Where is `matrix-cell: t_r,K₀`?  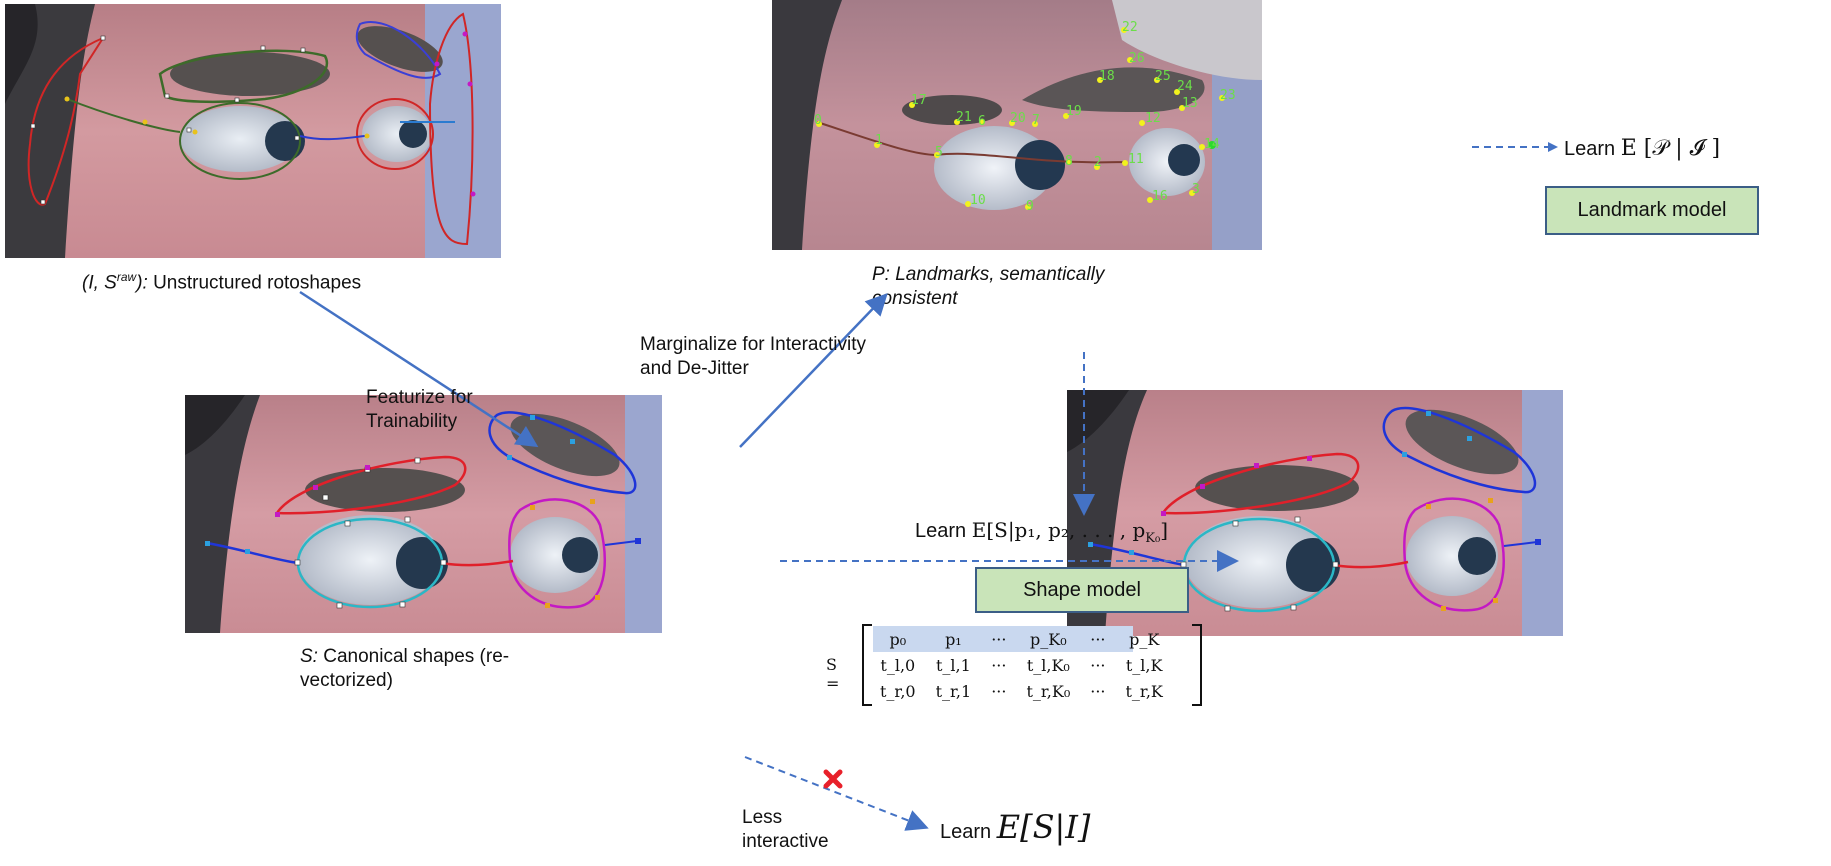 matrix-cell: t_r,K₀ is located at coordinates (1048, 691).